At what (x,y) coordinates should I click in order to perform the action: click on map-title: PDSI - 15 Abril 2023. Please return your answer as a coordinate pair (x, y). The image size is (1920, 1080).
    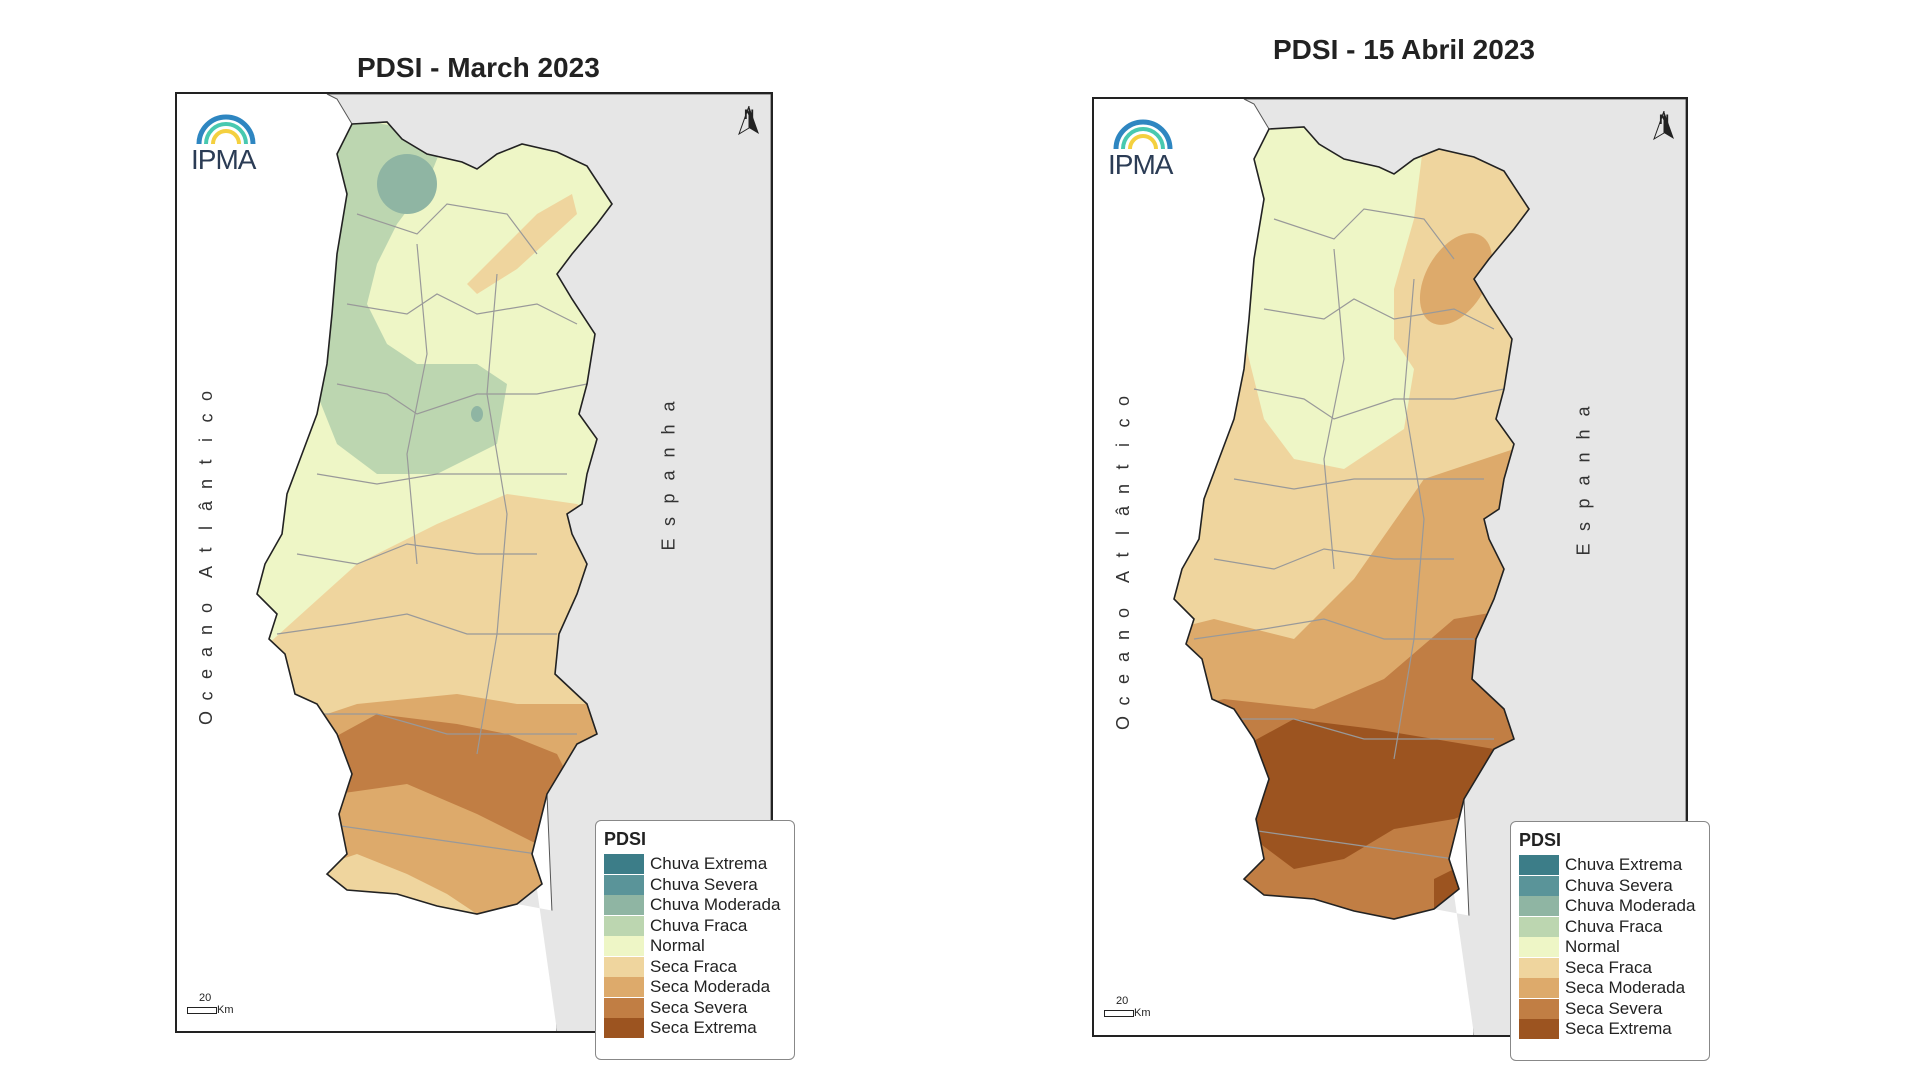
    Looking at the image, I should click on (1404, 49).